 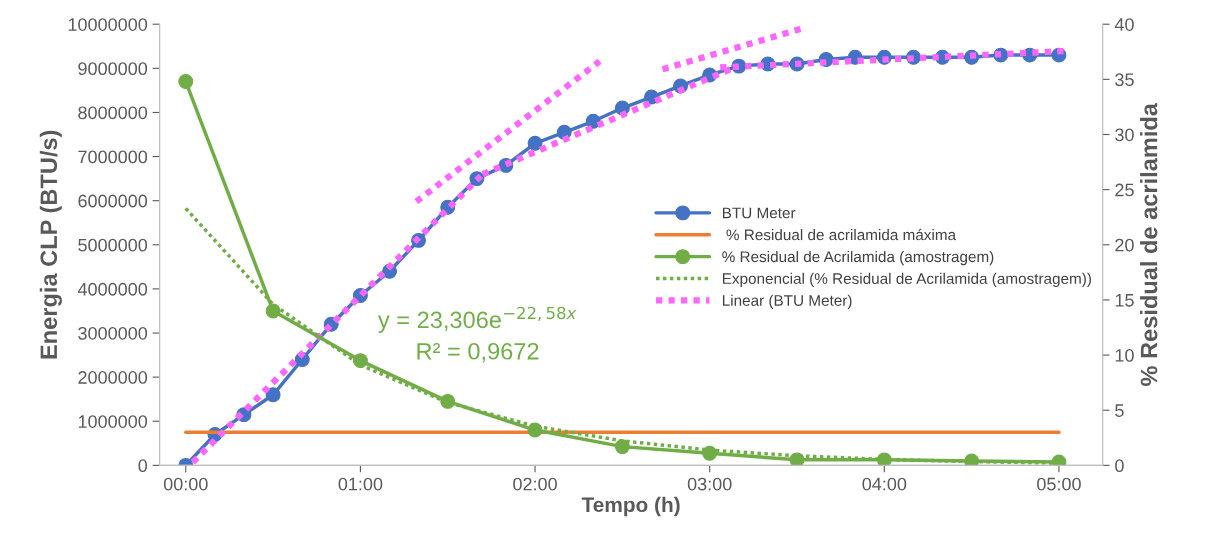 What do you see at coordinates (1149, 244) in the screenshot?
I see `y2-axis-title: % Residual de acrilamida` at bounding box center [1149, 244].